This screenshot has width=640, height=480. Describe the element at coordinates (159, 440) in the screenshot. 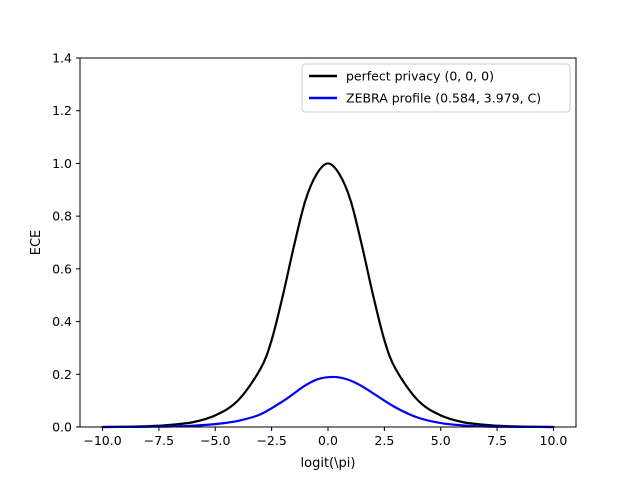

I see `x-tick-label: −7.5` at that location.